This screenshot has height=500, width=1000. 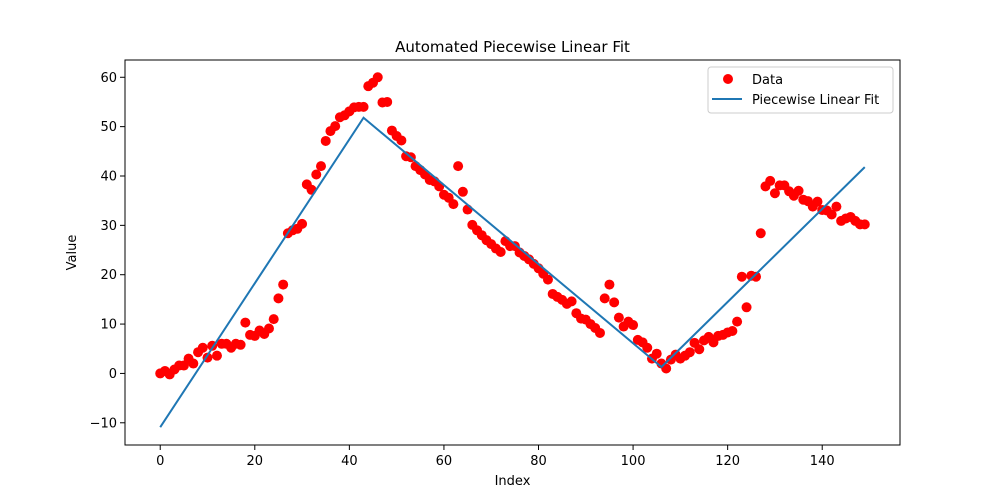 I want to click on x-tick-label: 80, so click(x=538, y=461).